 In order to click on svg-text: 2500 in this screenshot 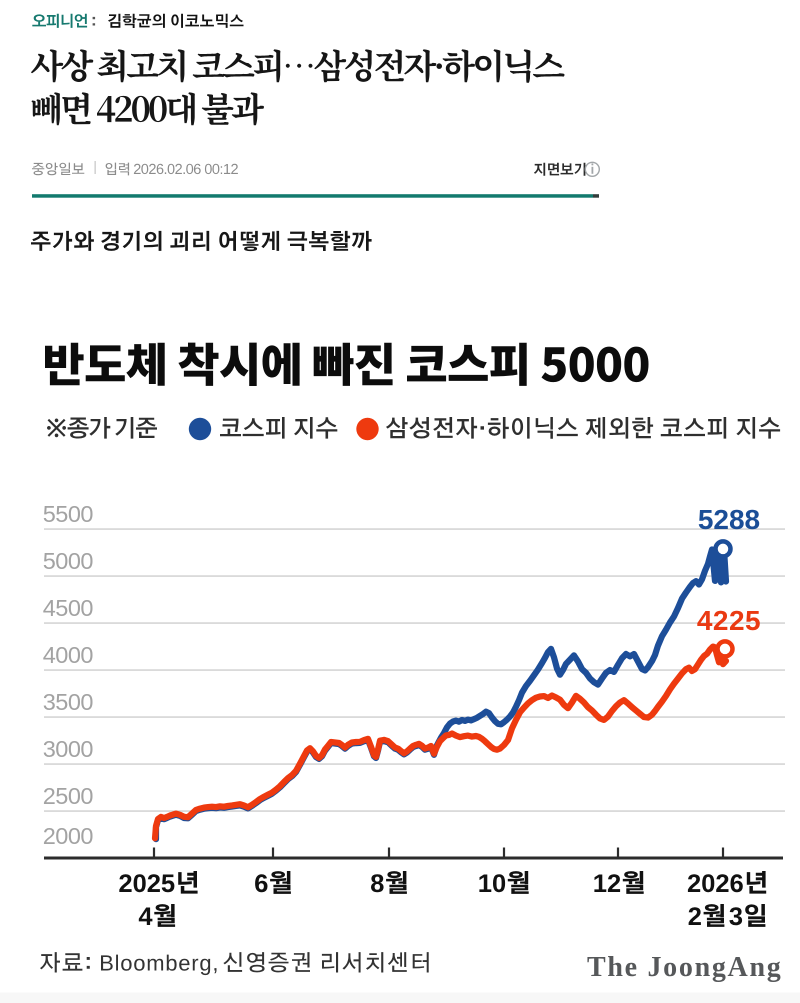, I will do `click(68, 796)`.